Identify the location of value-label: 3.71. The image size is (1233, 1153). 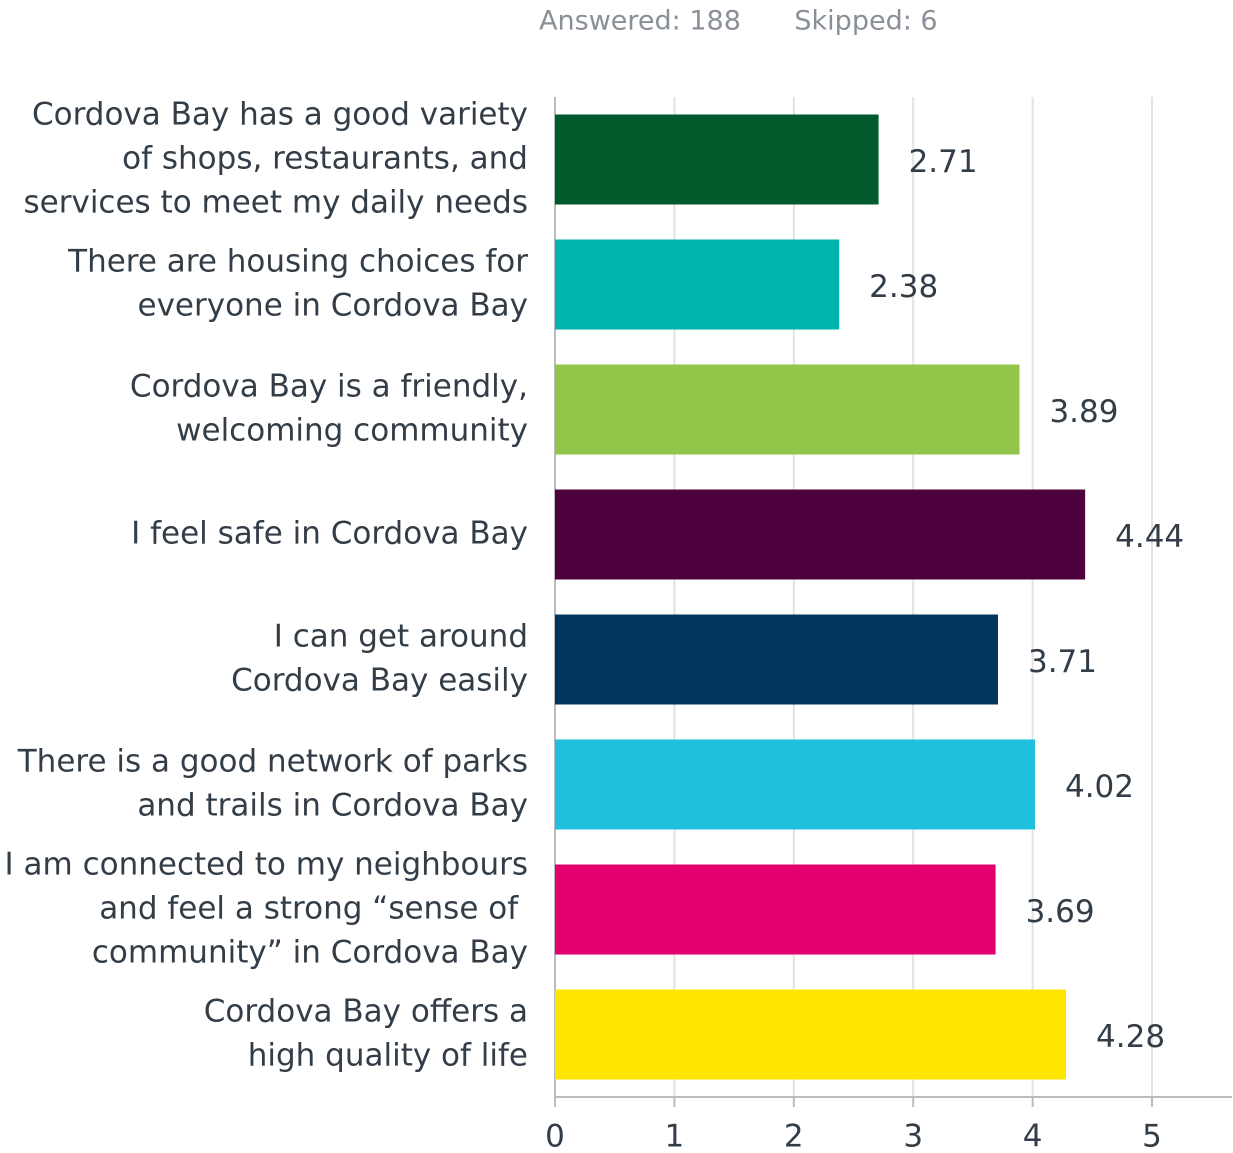
(1062, 662).